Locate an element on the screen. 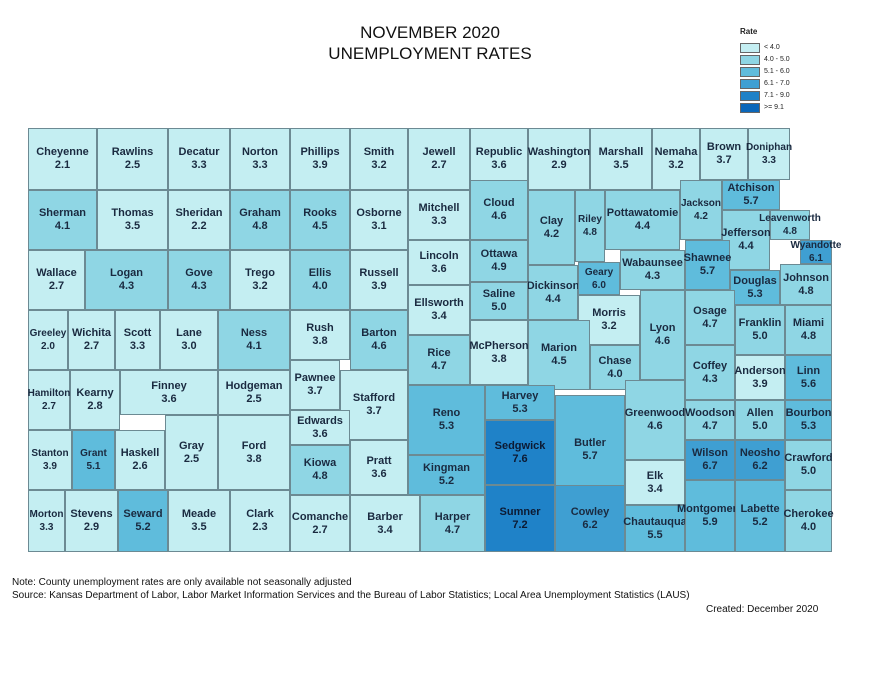  county-name: Republic is located at coordinates (499, 152).